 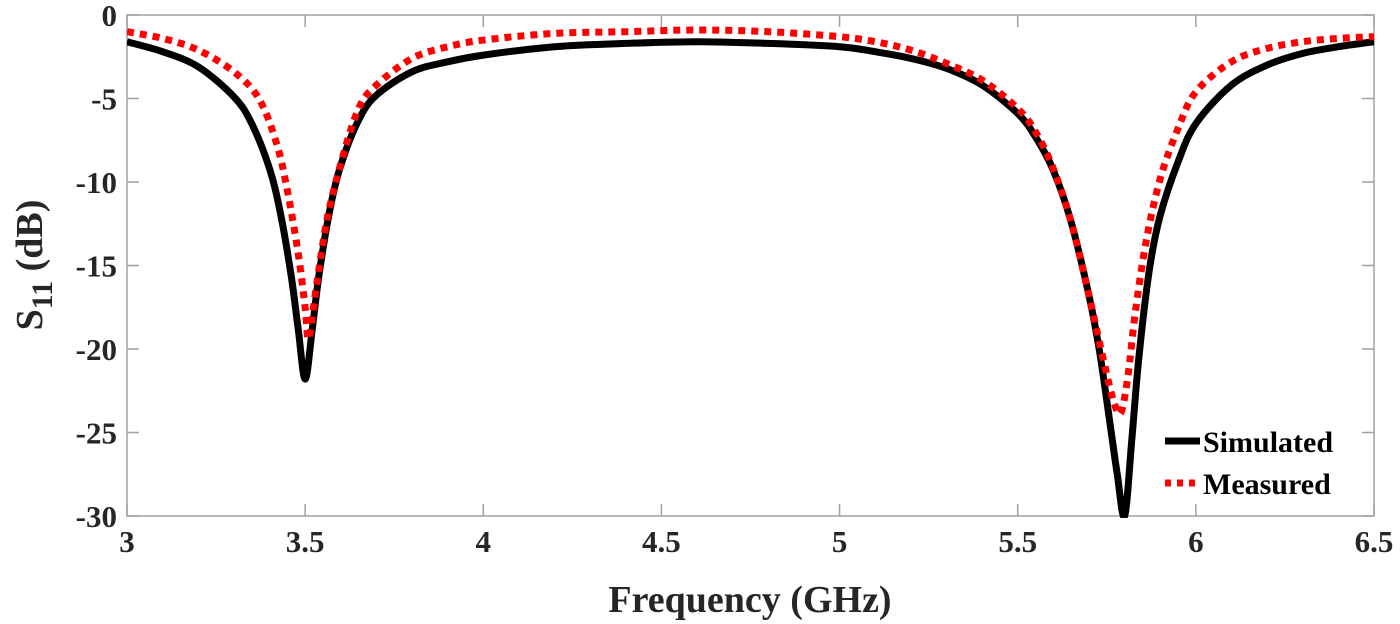 I want to click on y-tick-label: -20, so click(x=96, y=349).